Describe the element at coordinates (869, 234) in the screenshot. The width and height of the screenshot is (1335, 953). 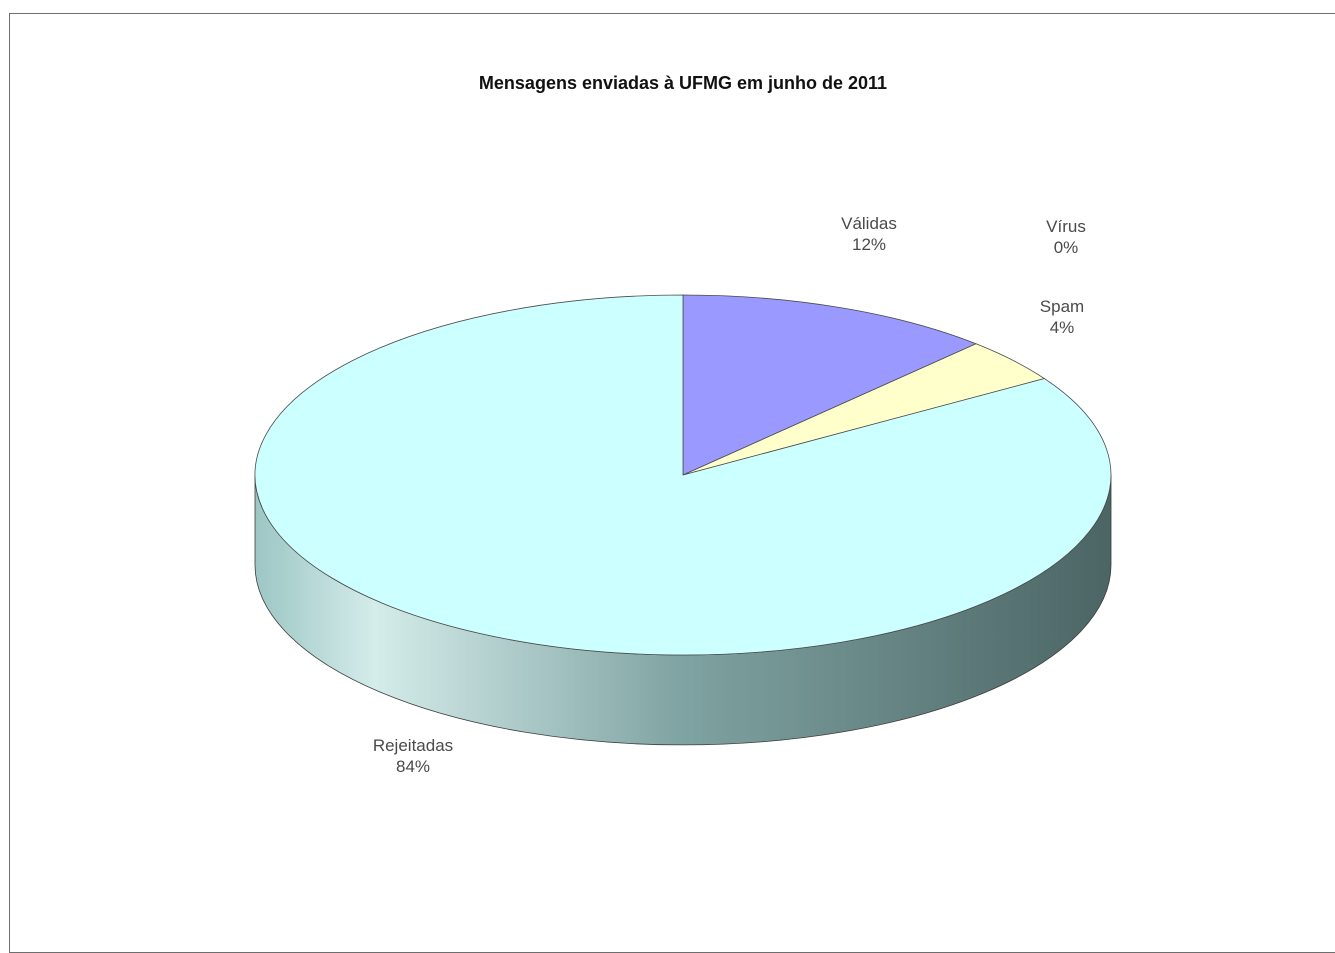
I see `slice-label-validas: Válidas 12%` at that location.